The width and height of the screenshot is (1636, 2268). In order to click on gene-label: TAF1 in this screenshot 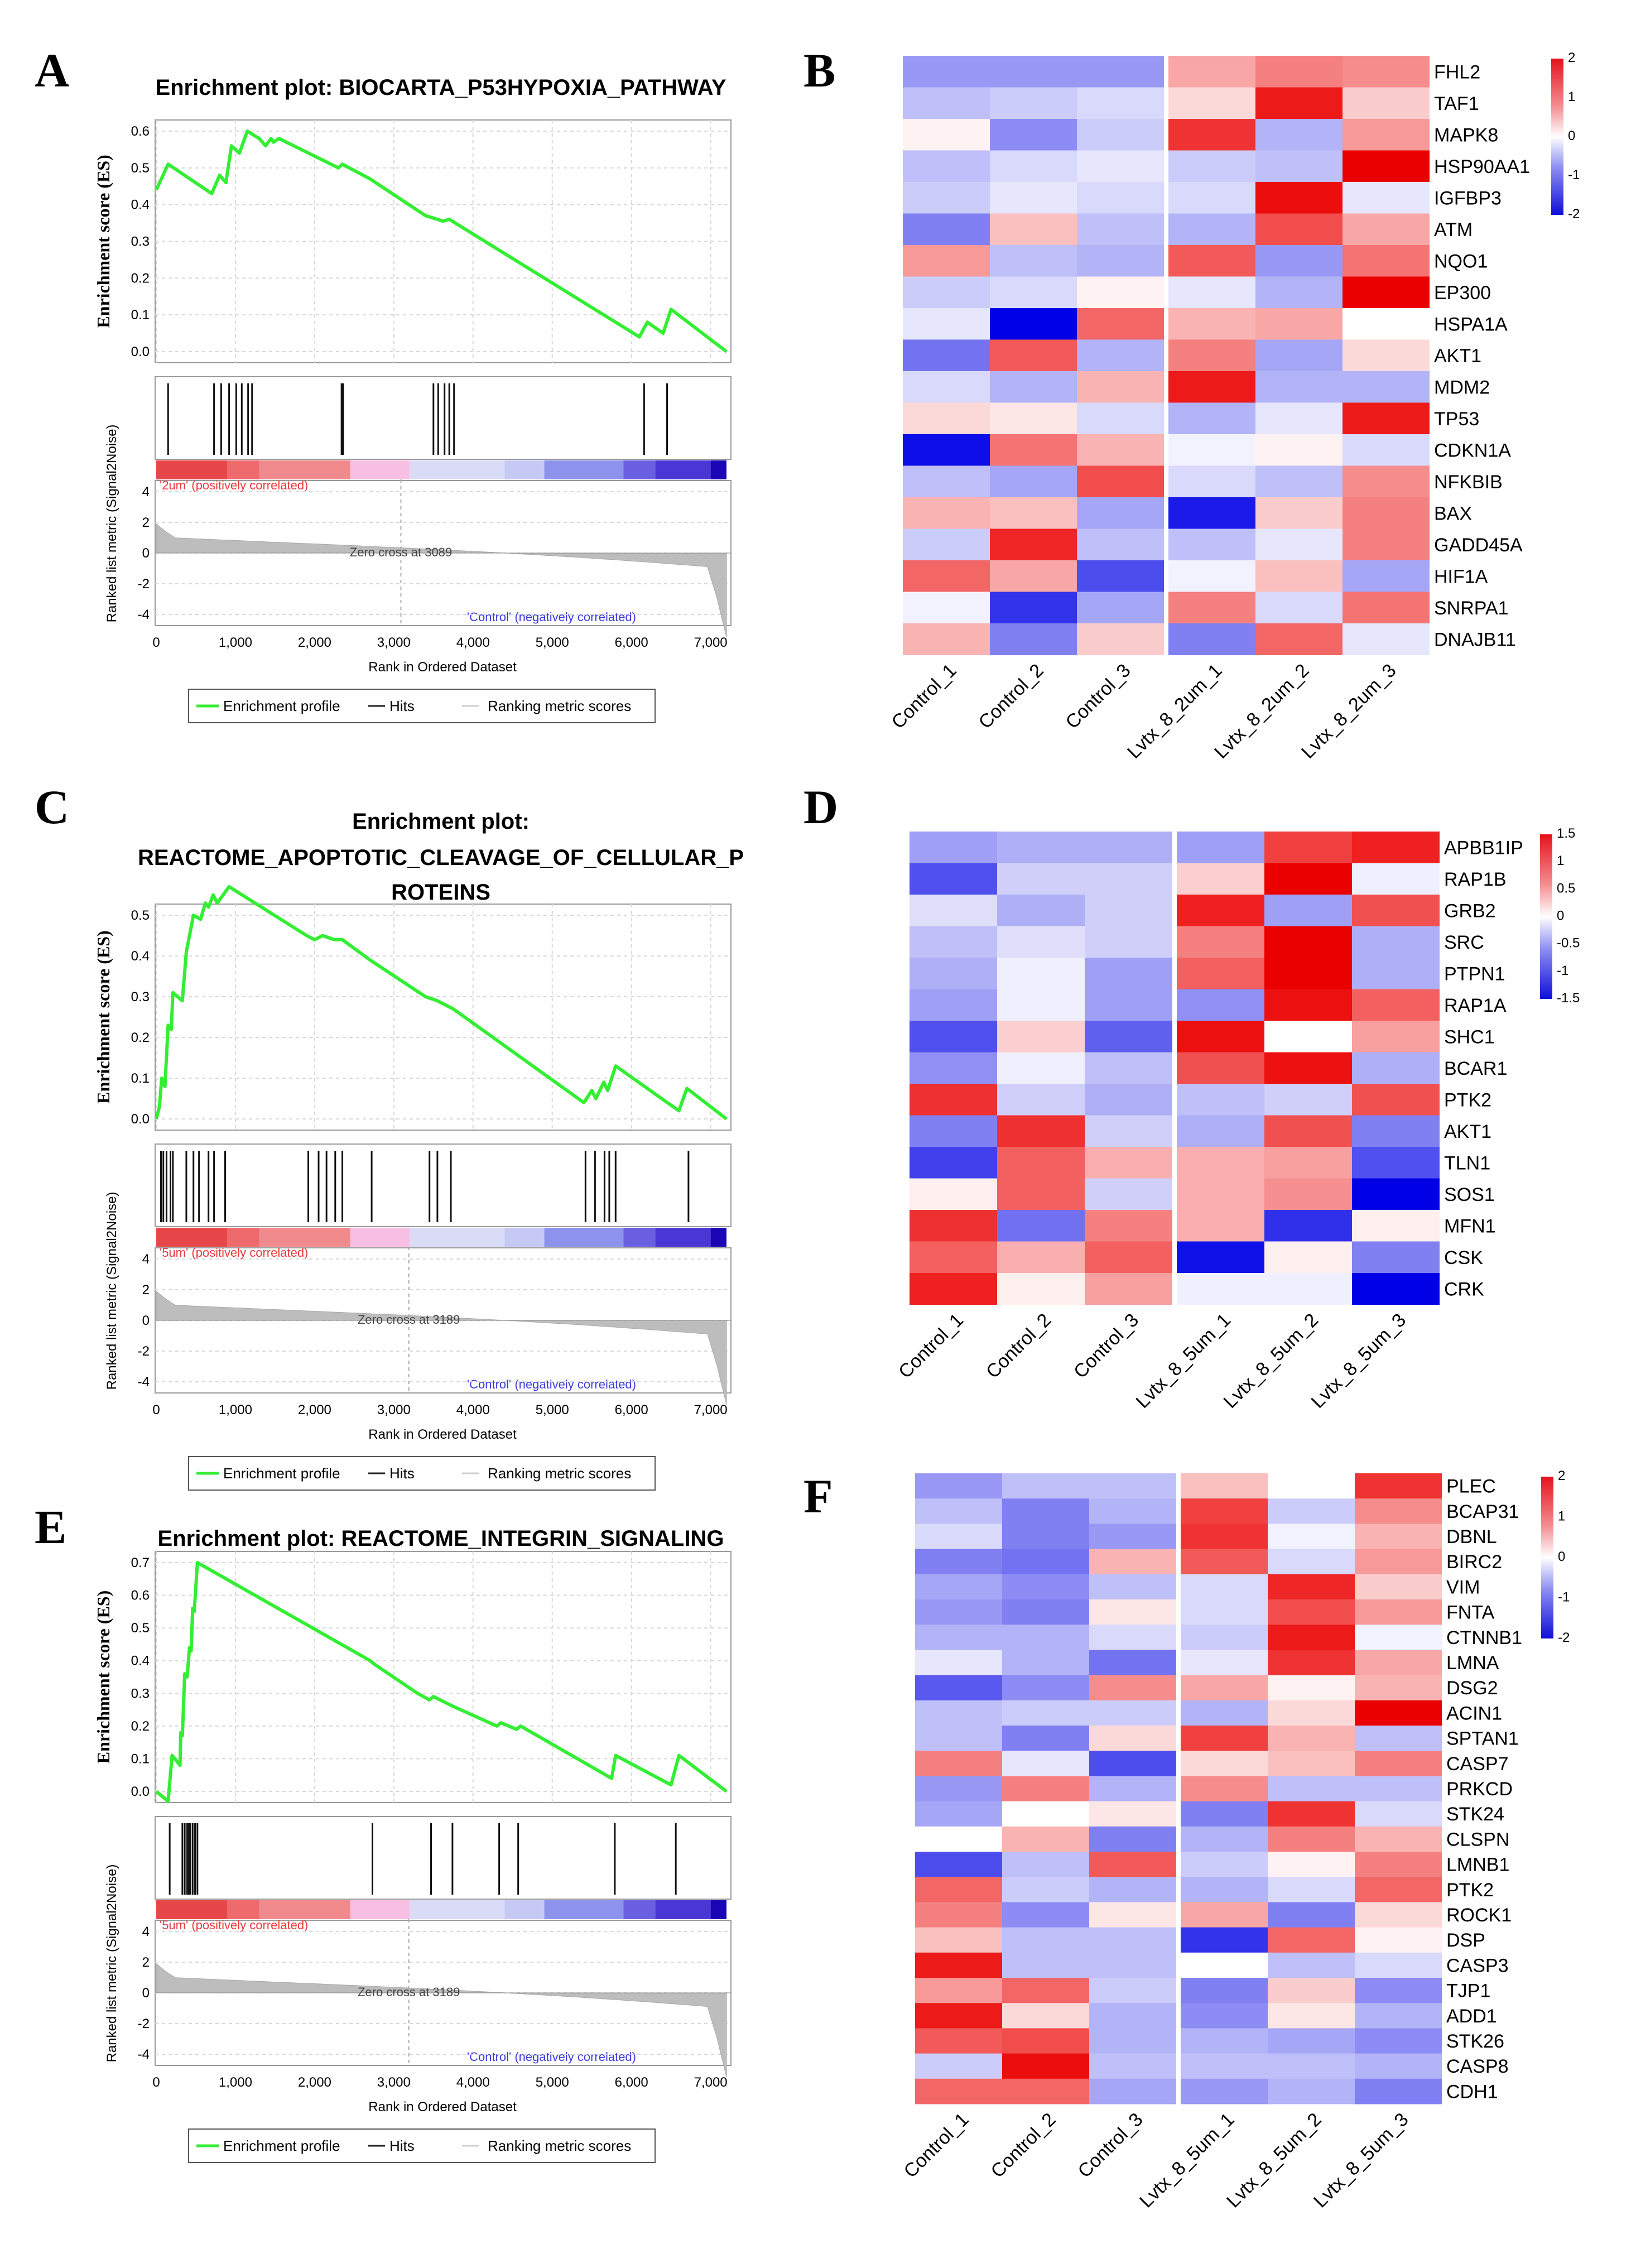, I will do `click(1456, 103)`.